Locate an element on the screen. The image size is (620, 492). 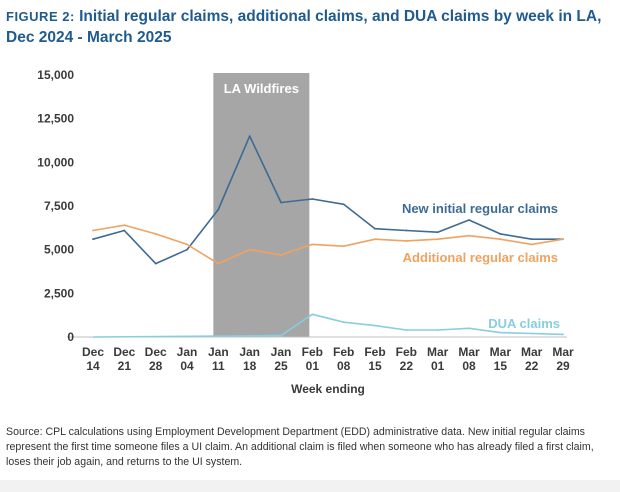
x-tick-label: Mar 22 is located at coordinates (532, 359).